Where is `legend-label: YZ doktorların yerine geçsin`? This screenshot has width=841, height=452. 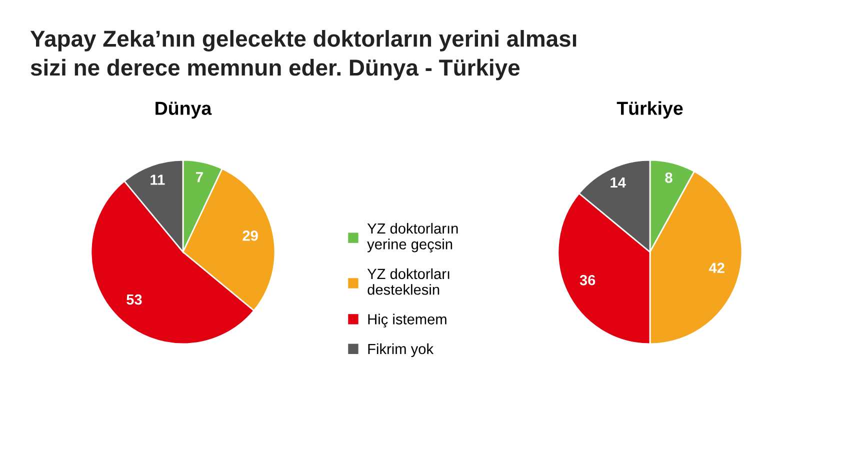 legend-label: YZ doktorların yerine geçsin is located at coordinates (412, 237).